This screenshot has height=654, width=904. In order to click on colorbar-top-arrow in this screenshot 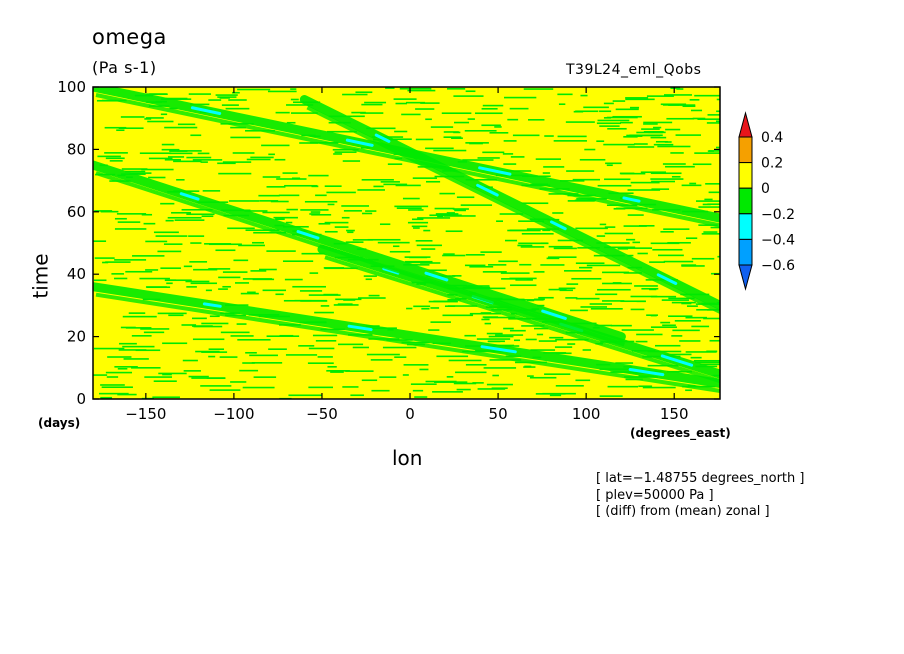, I will do `click(745, 124)`.